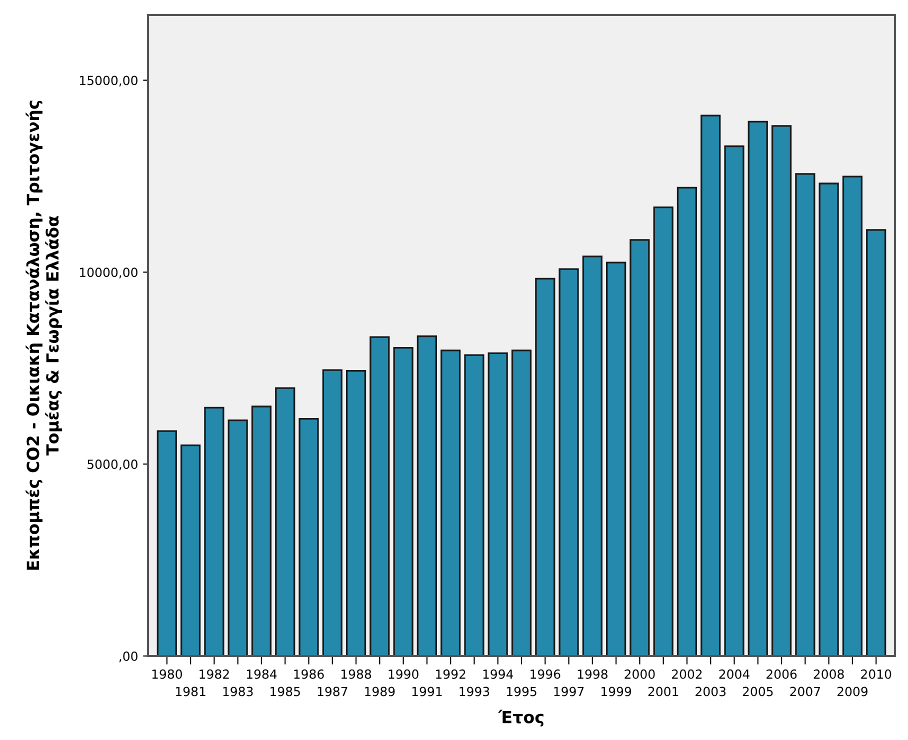  What do you see at coordinates (687, 674) in the screenshot?
I see `x-tick-label: 2002` at bounding box center [687, 674].